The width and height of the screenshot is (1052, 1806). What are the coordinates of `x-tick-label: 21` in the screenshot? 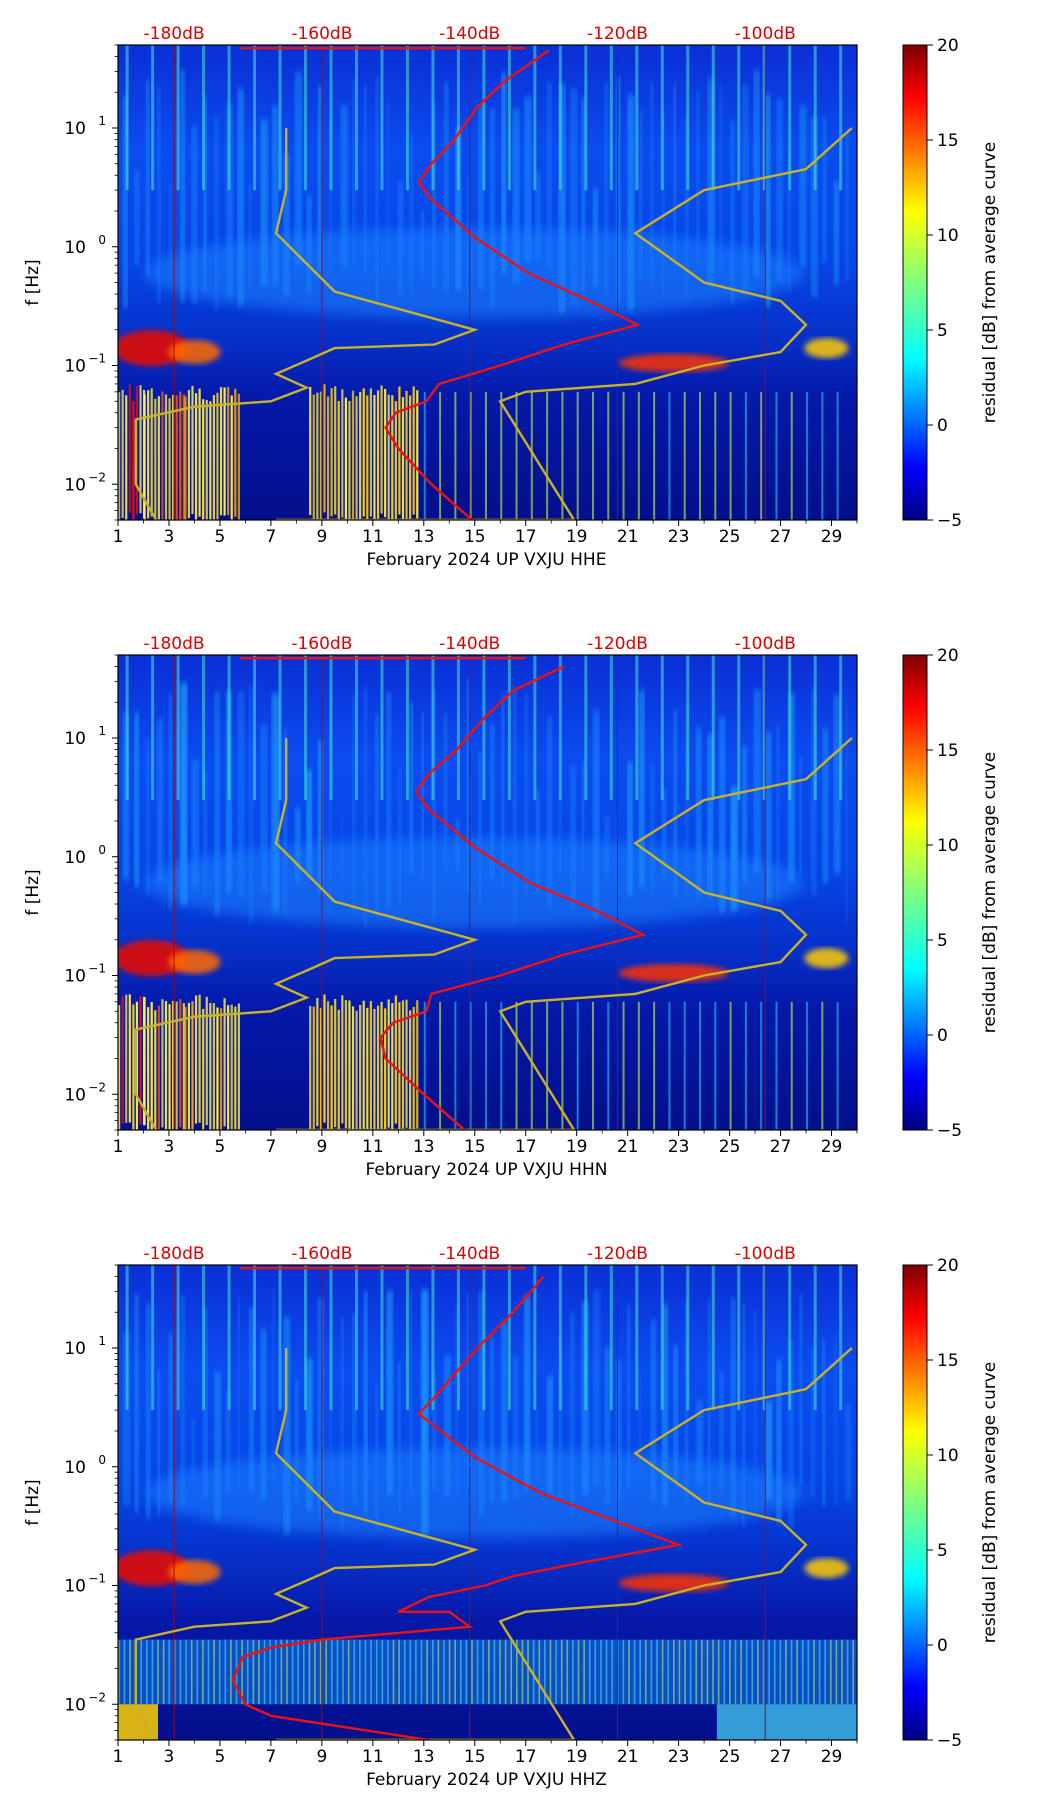 It's located at (628, 537).